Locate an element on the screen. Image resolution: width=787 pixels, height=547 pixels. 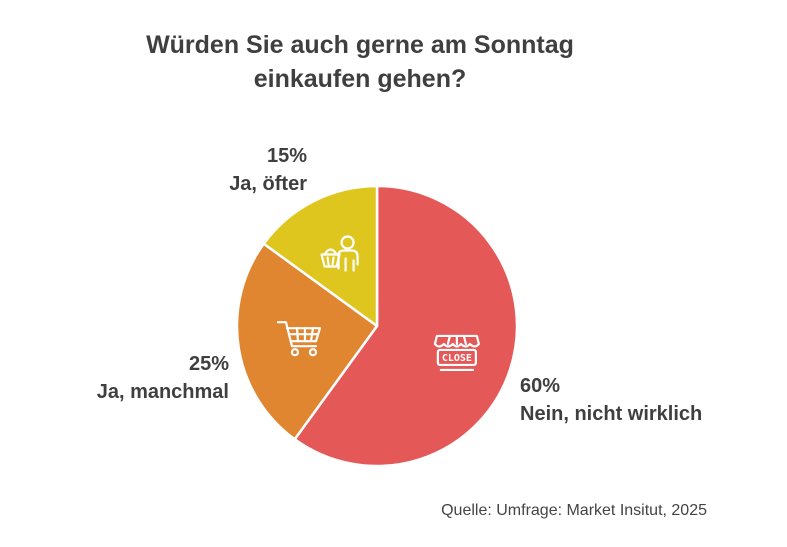
shopper-basket-icon is located at coordinates (339, 253).